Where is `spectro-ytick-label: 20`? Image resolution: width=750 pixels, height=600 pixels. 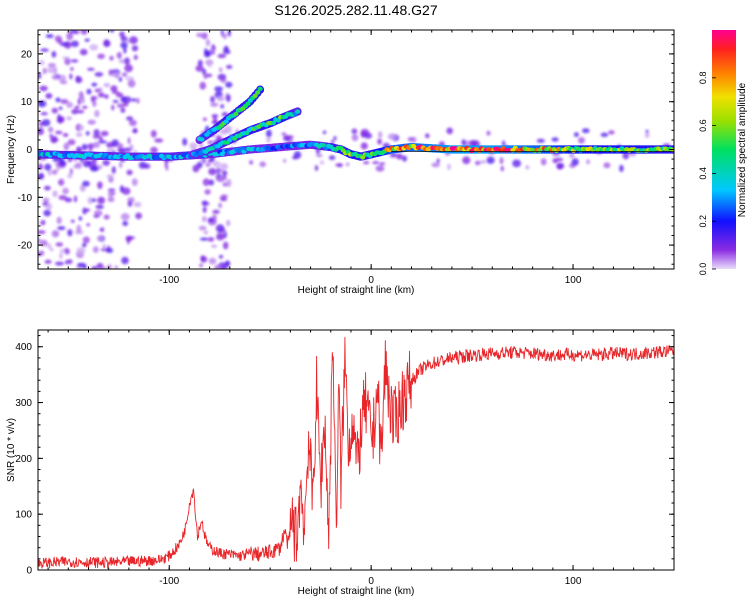
spectro-ytick-label: 20 is located at coordinates (27, 54).